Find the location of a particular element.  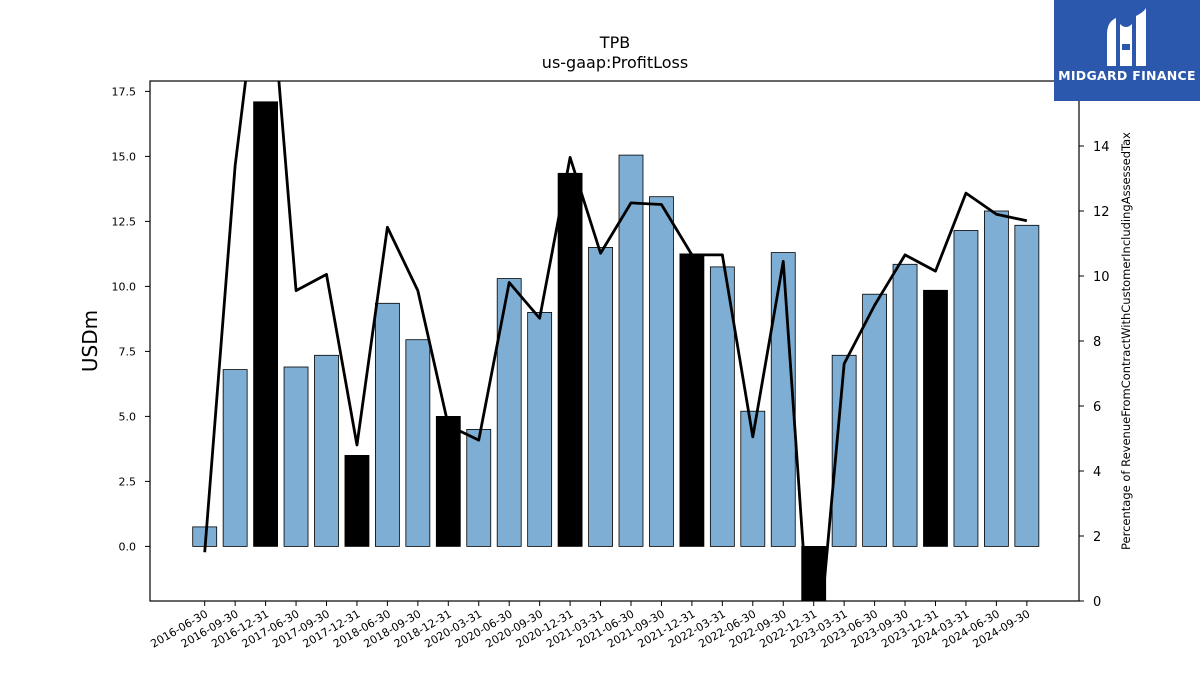

logo-text: MIDGARD FINANCE is located at coordinates (1127, 75).